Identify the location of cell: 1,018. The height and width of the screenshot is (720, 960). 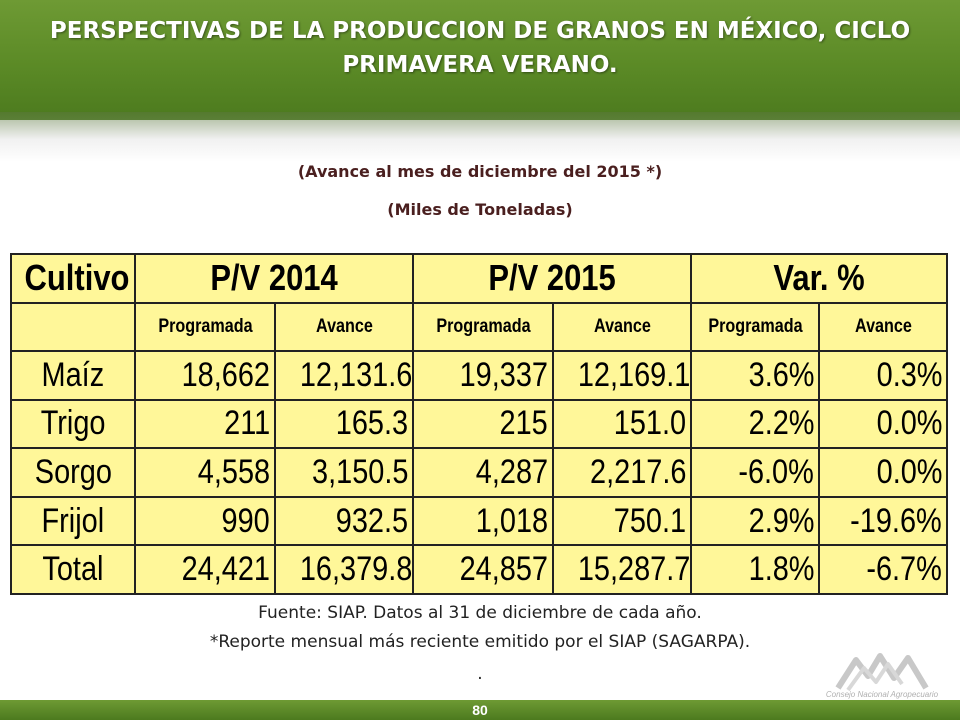
(483, 521).